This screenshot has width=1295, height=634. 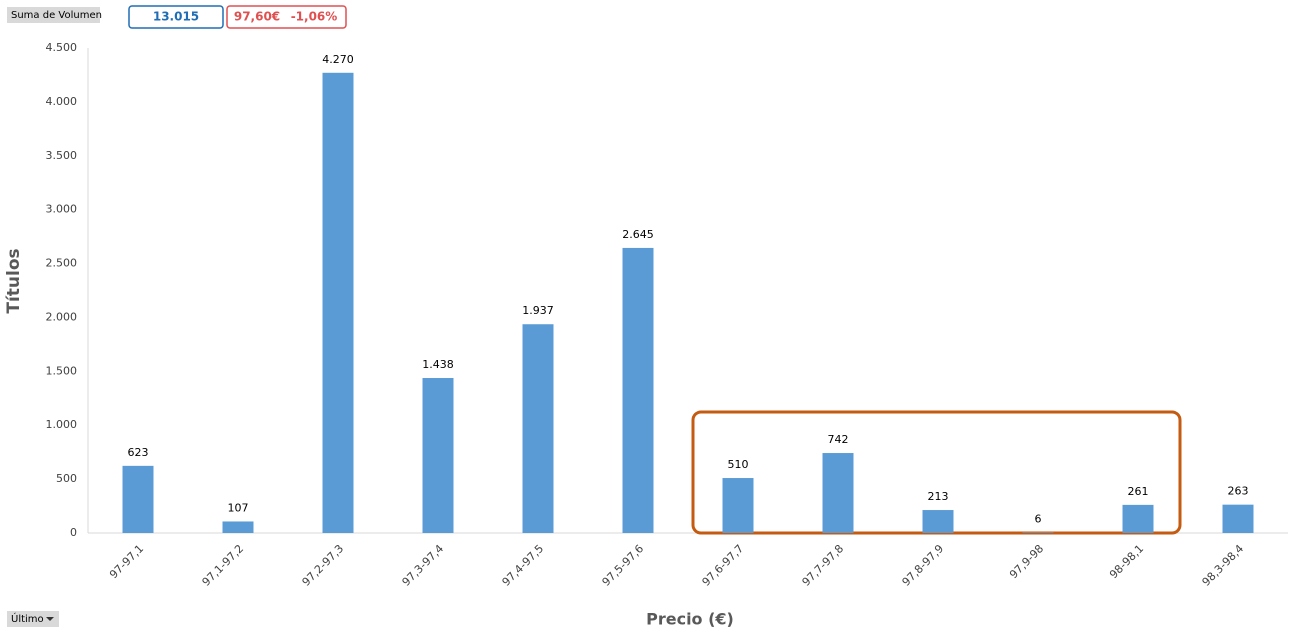 I want to click on y-tick-label: 2.500, so click(x=62, y=263).